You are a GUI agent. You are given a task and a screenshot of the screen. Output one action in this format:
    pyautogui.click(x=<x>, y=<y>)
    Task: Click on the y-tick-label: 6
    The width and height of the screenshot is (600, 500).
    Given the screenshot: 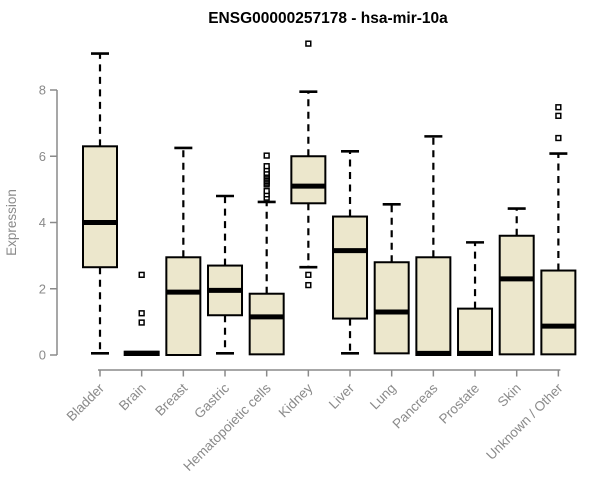 What is the action you would take?
    pyautogui.click(x=42, y=156)
    